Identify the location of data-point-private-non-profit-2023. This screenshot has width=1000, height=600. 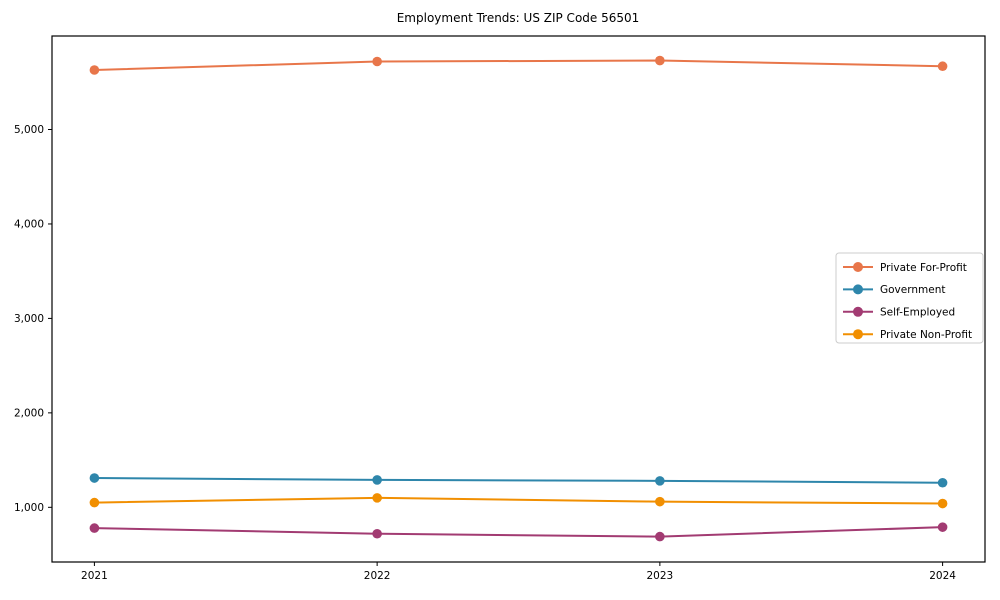
(660, 501).